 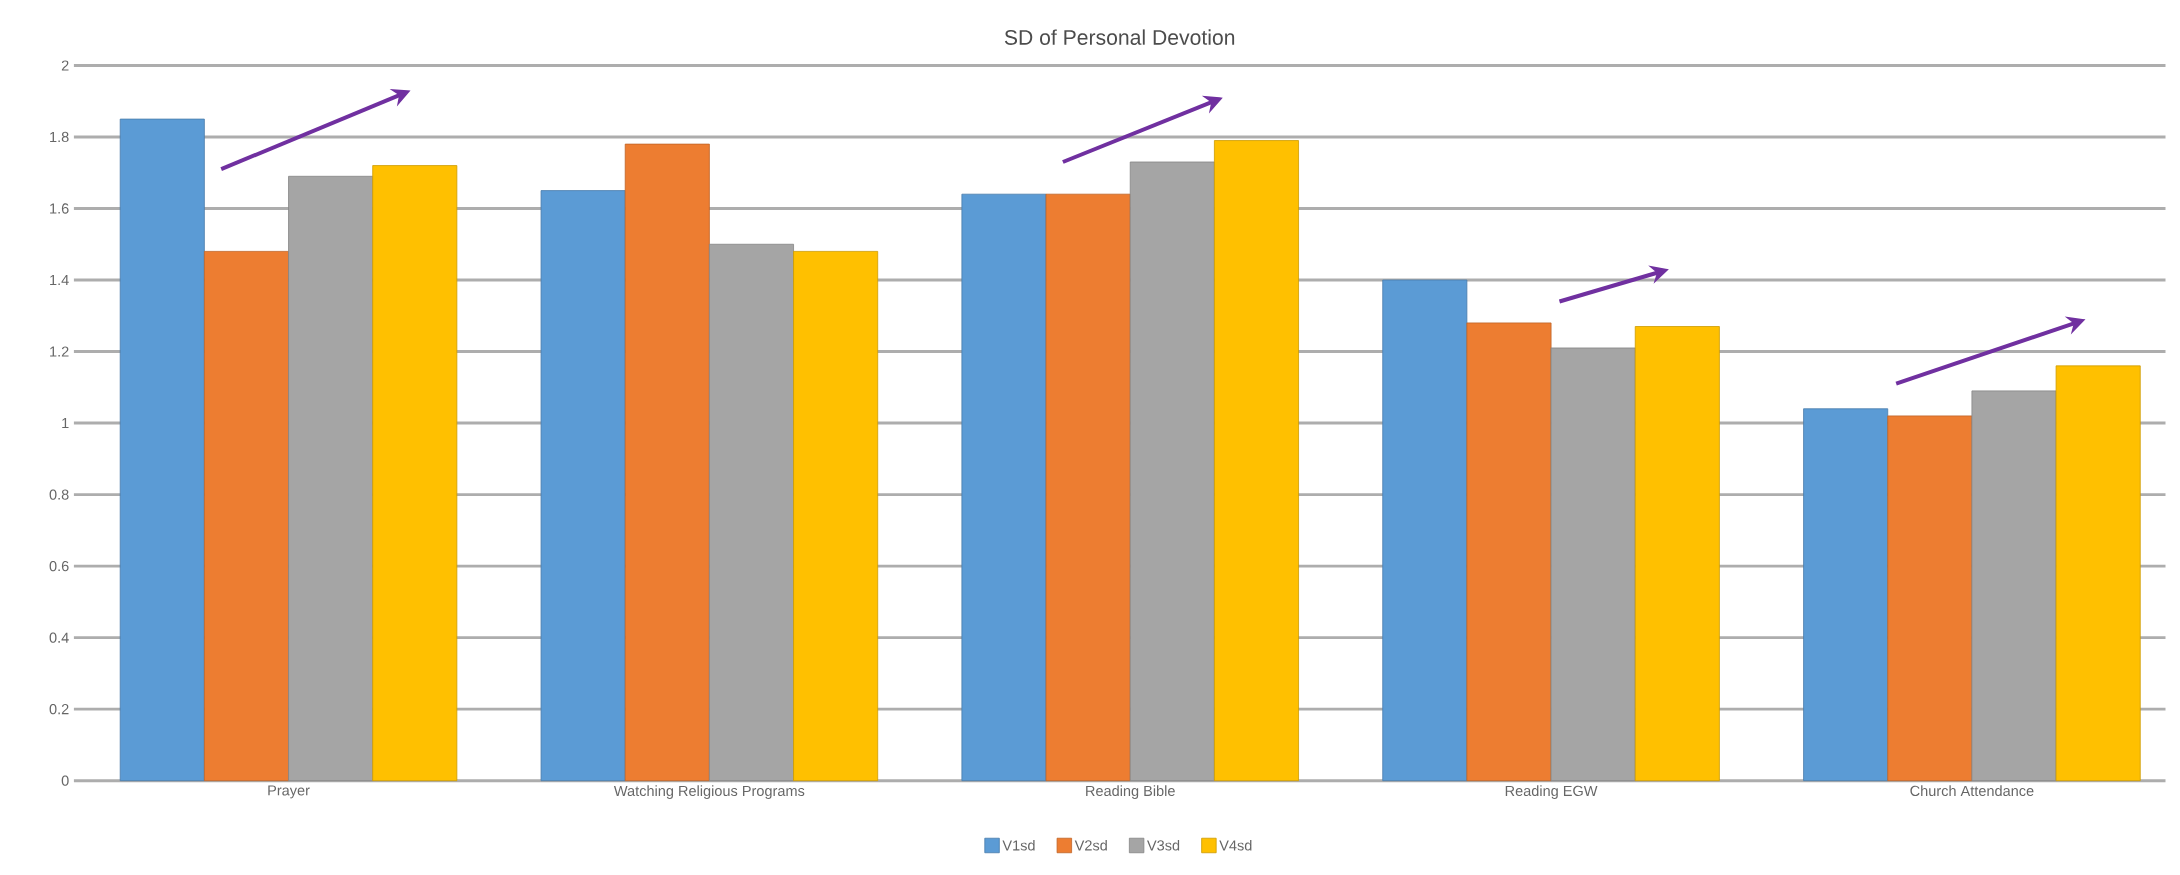 What do you see at coordinates (1163, 845) in the screenshot?
I see `legend-label: V3sd` at bounding box center [1163, 845].